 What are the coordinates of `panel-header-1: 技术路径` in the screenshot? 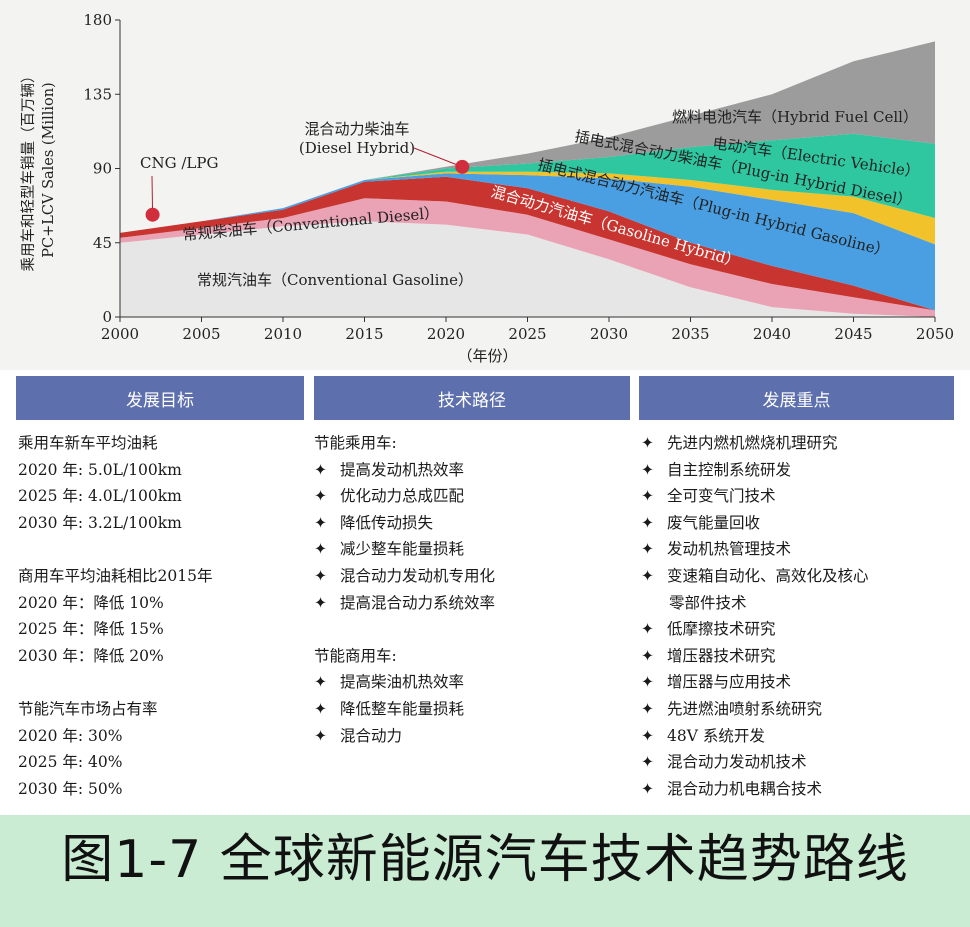 It's located at (472, 398).